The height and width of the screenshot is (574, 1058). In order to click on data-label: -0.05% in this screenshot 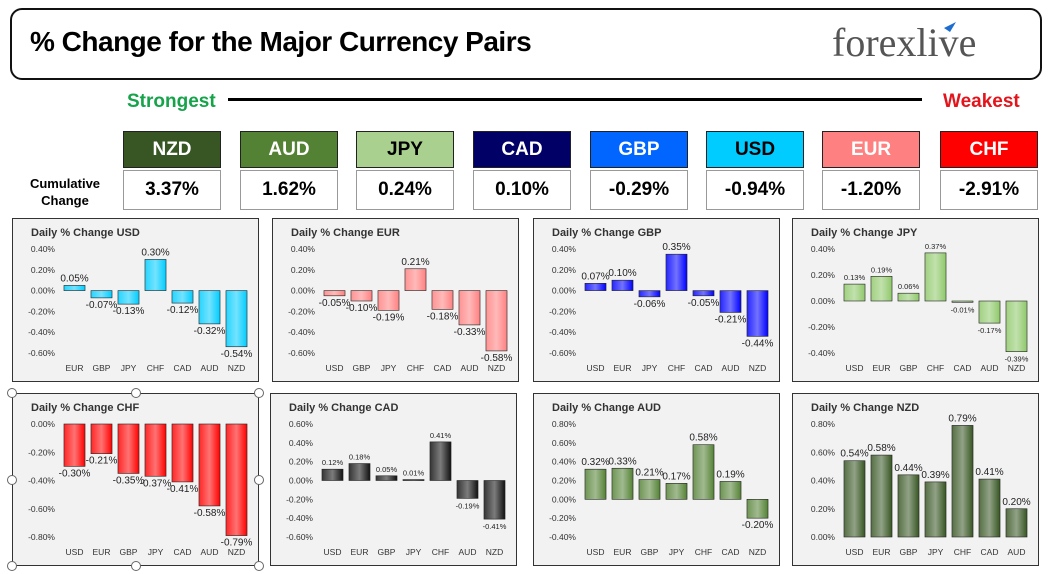, I will do `click(704, 303)`.